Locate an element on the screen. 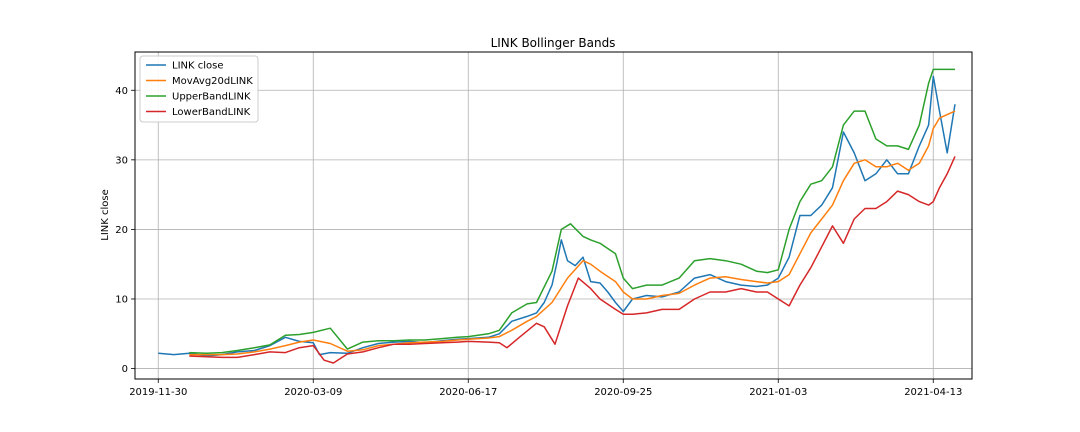 The width and height of the screenshot is (1080, 432). y-axis-label: LINK close is located at coordinates (105, 215).